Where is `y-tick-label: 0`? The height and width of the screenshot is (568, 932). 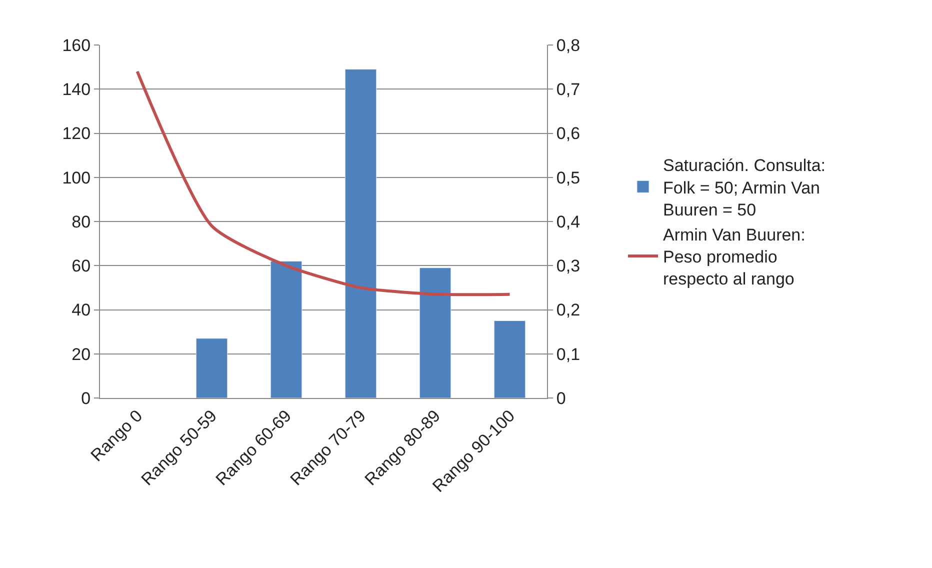
y-tick-label: 0 is located at coordinates (86, 398).